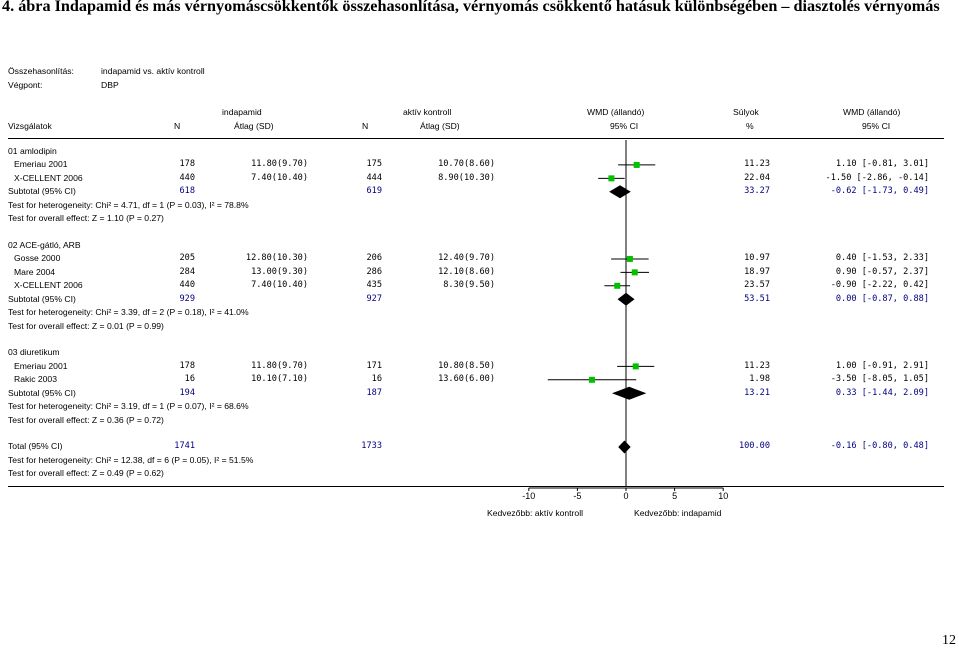  Describe the element at coordinates (616, 112) in the screenshot. I see `header-wmd: WMD (állandó)` at that location.